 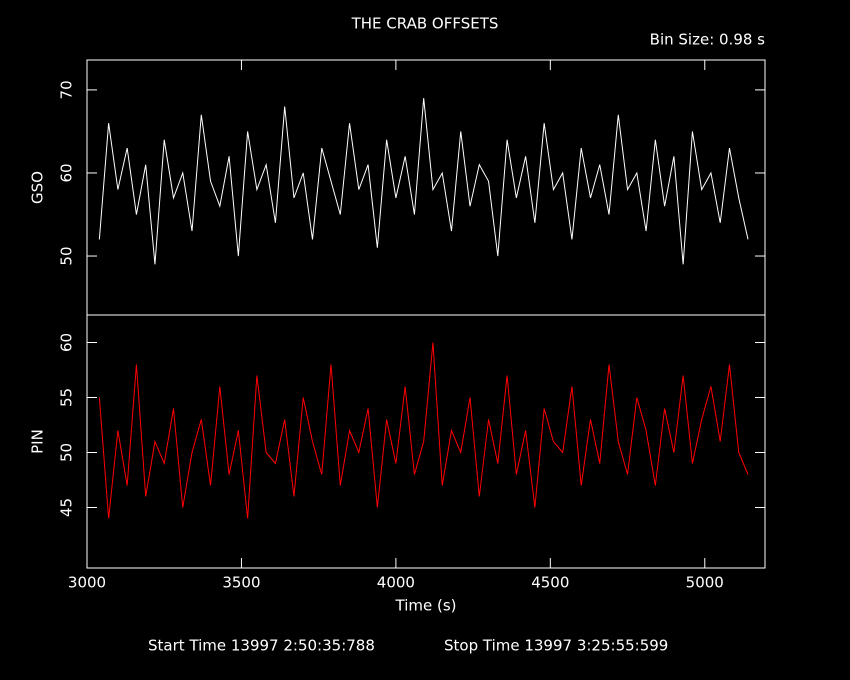 What do you see at coordinates (87, 583) in the screenshot?
I see `x-tick-label: 3000` at bounding box center [87, 583].